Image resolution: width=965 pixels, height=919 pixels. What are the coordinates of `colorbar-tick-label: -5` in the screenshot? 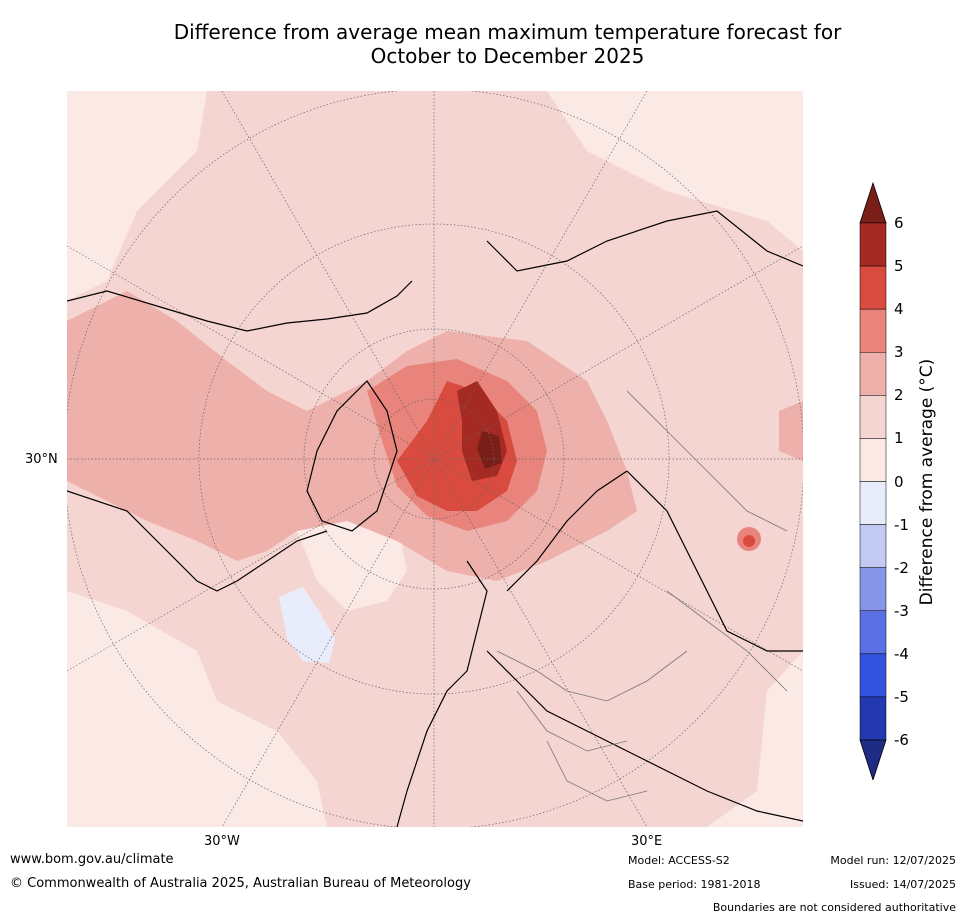 It's located at (901, 696).